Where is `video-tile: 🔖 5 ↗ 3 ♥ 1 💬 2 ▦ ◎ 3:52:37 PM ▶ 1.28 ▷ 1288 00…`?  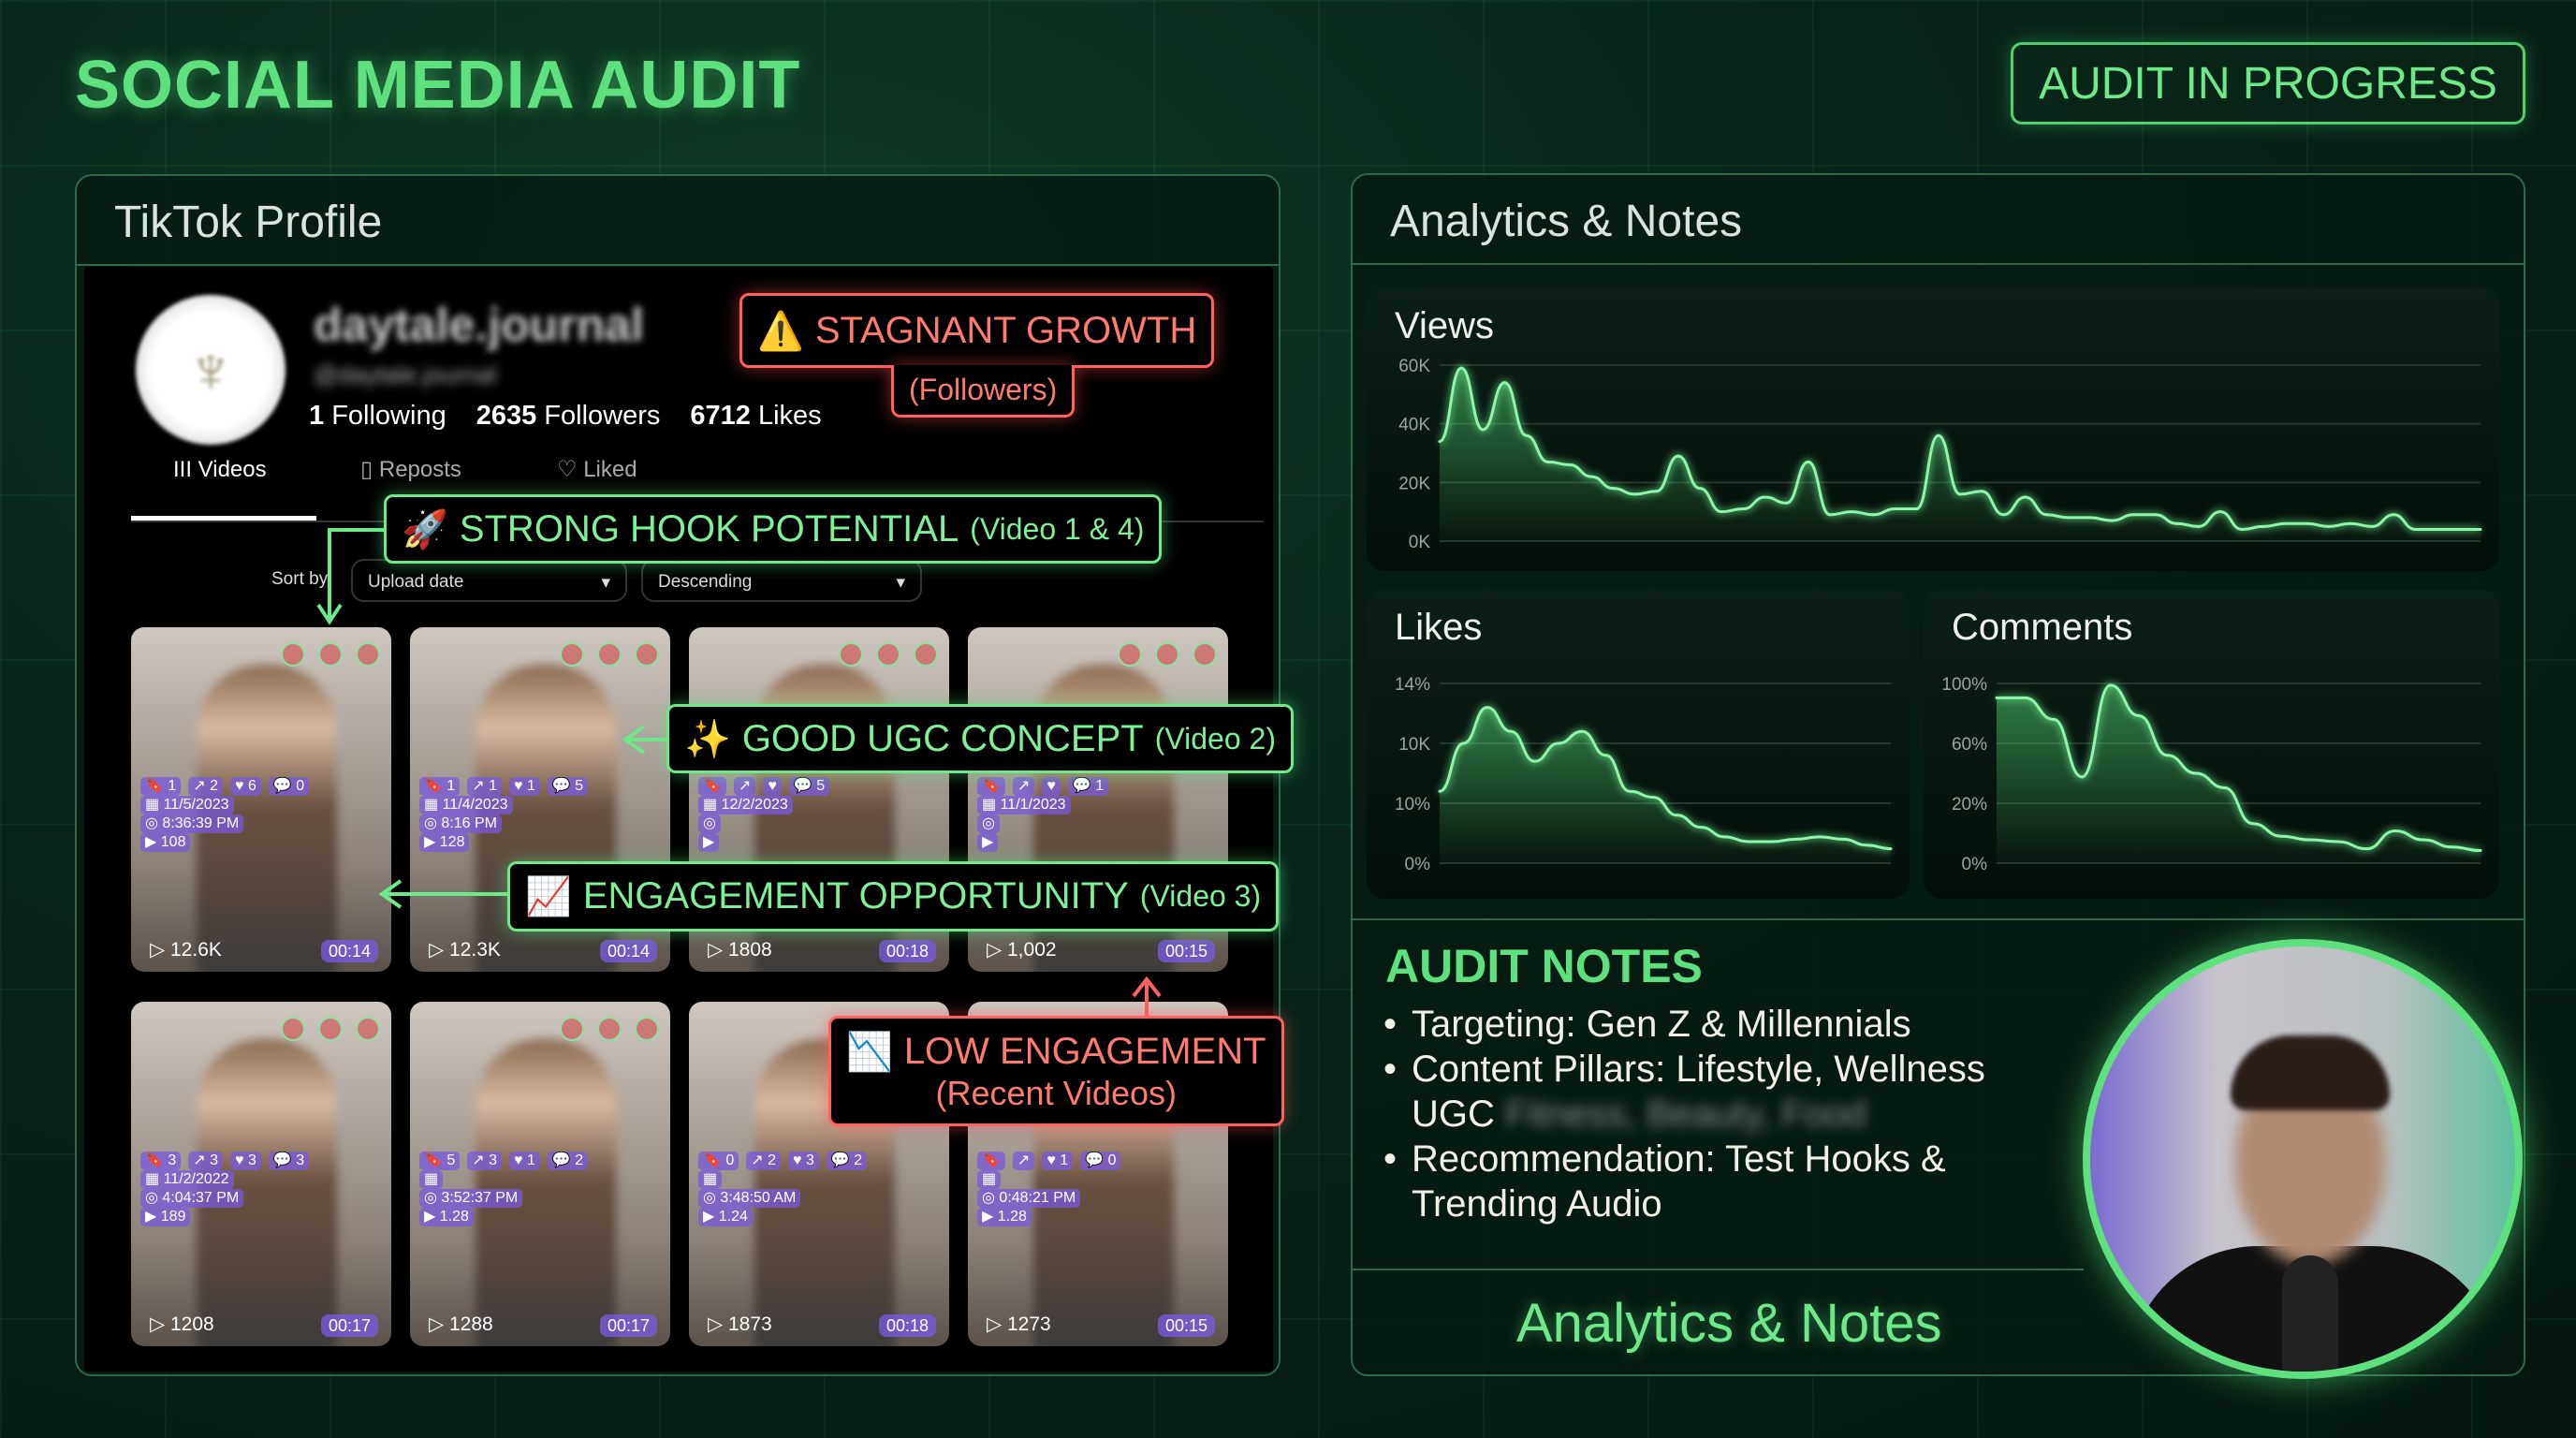
video-tile: 🔖 5 ↗ 3 ♥ 1 💬 2 ▦ ◎ 3:52:37 PM ▶ 1.28 ▷ 1288 00… is located at coordinates (540, 1174).